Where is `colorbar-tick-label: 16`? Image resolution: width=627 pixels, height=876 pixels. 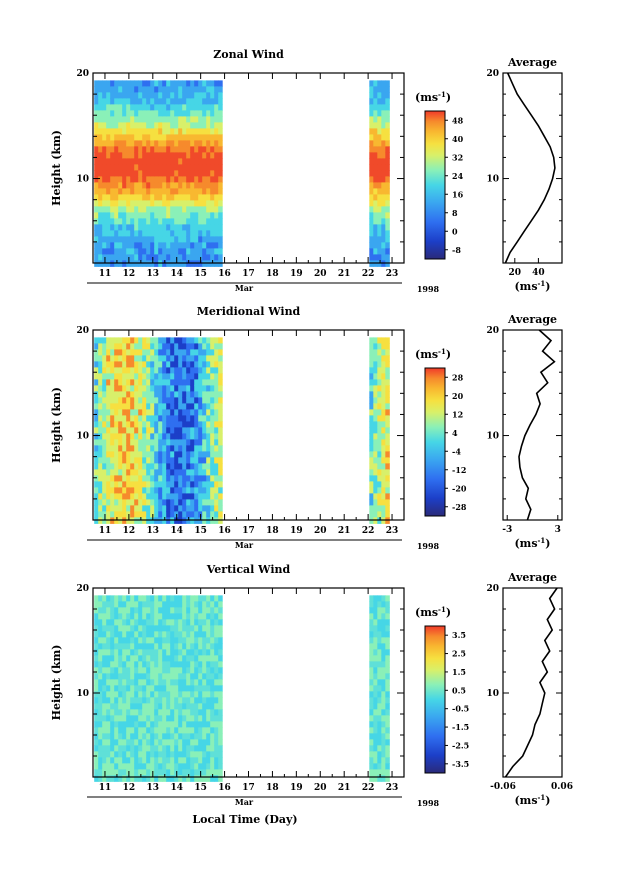
colorbar-tick-label: 16 is located at coordinates (458, 194).